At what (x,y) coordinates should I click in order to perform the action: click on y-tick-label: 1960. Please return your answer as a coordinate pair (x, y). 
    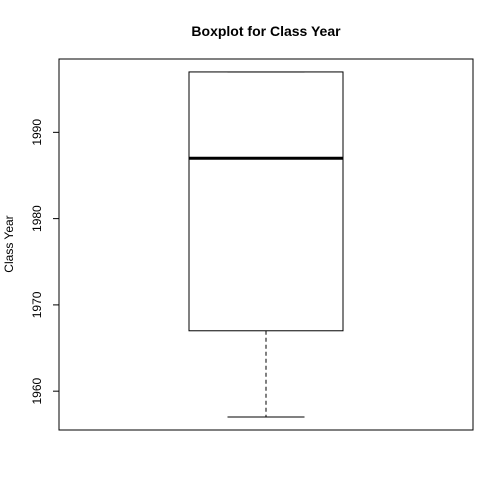
    Looking at the image, I should click on (37, 391).